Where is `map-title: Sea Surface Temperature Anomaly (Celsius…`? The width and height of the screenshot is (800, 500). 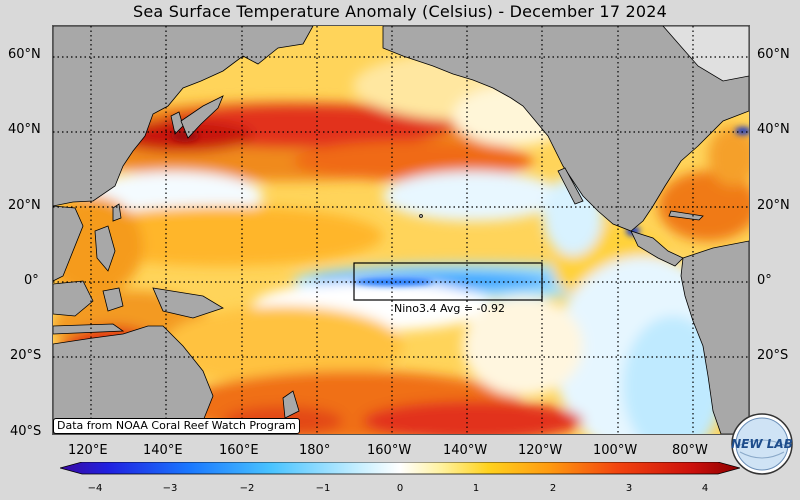
map-title: Sea Surface Temperature Anomaly (Celsius… is located at coordinates (400, 11).